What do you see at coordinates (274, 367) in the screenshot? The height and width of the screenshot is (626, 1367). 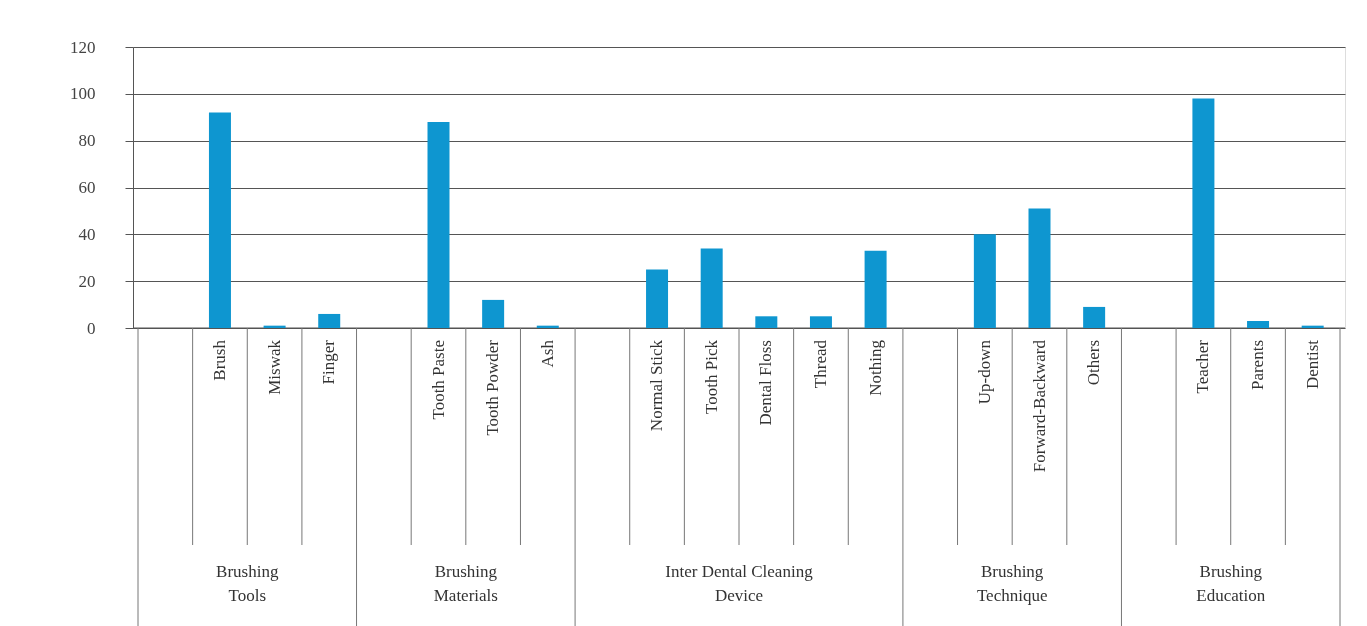 I see `x-tick-label: Miswak` at bounding box center [274, 367].